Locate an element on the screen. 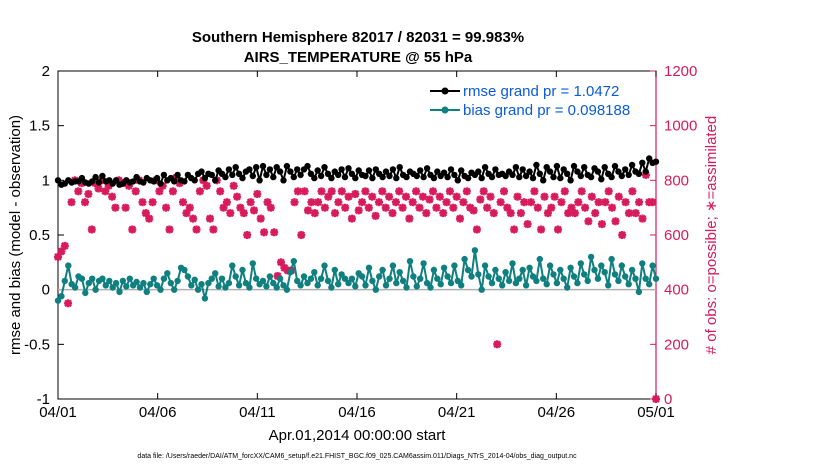 The height and width of the screenshot is (470, 830). right-y-axis-label: # of obs: o=possible; ∗=assimilated is located at coordinates (711, 235).